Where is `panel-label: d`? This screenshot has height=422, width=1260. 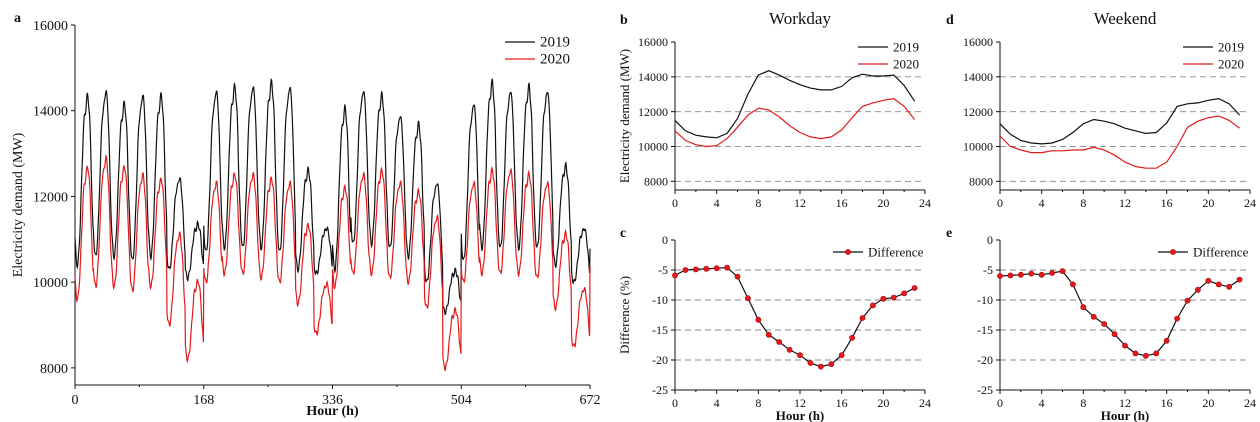
panel-label: d is located at coordinates (950, 20).